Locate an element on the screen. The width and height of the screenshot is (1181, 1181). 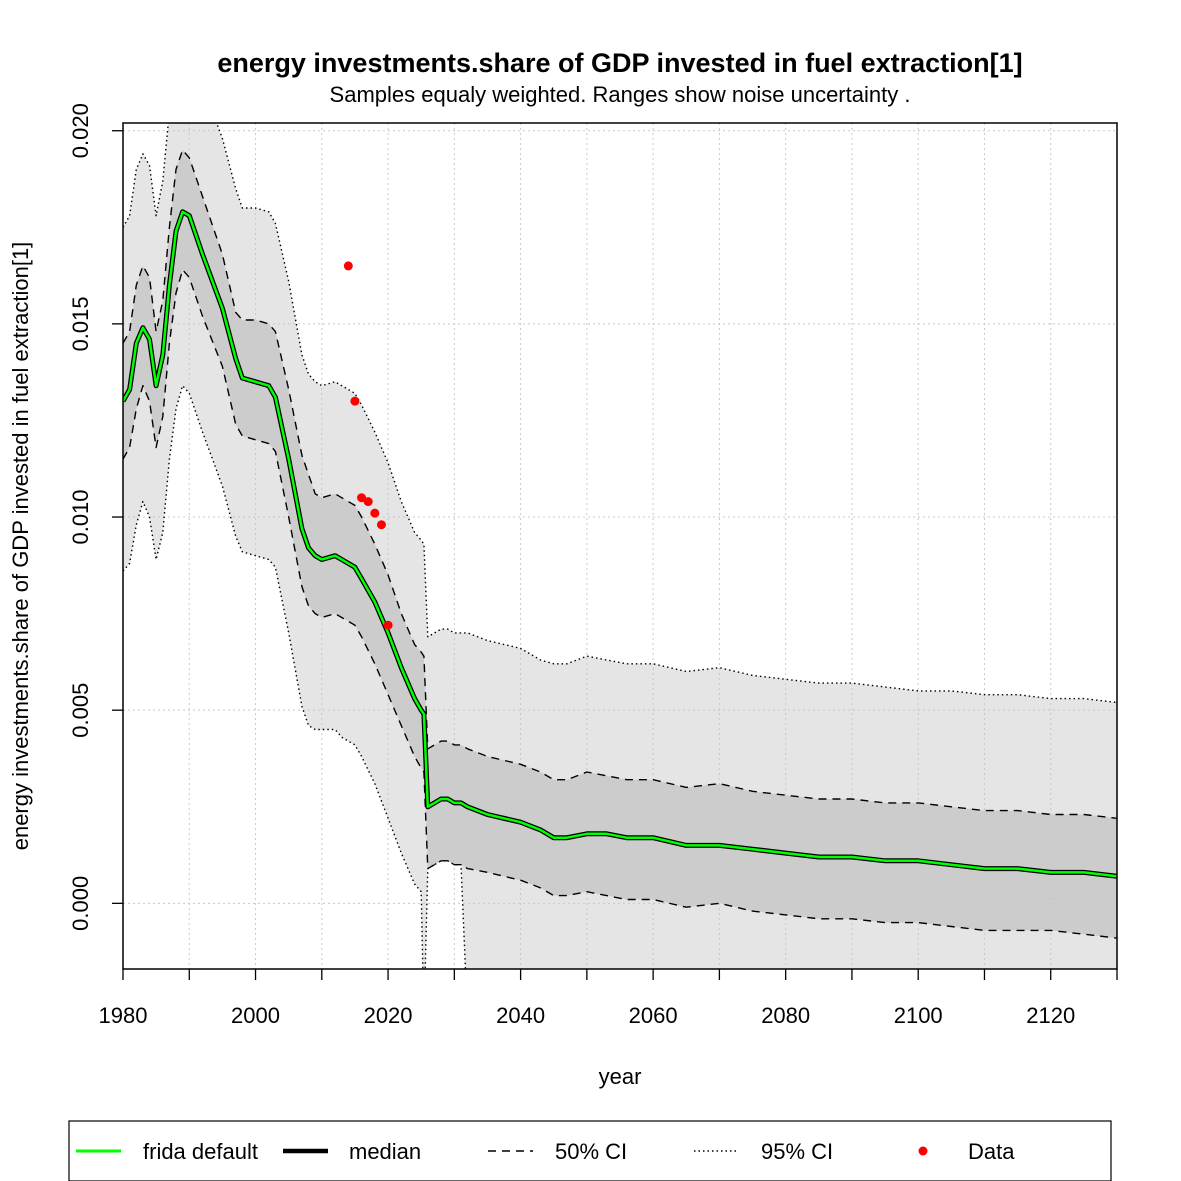
legend-label-data: Data is located at coordinates (991, 1151).